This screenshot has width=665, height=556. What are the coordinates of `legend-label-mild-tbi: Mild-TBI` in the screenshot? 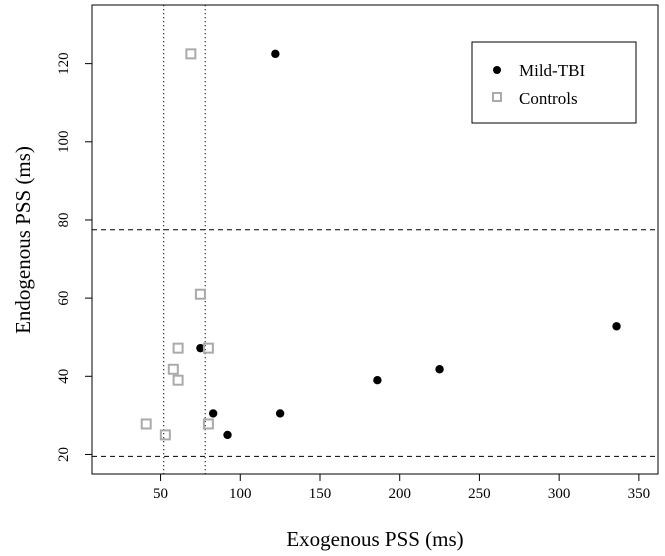 It's located at (552, 70).